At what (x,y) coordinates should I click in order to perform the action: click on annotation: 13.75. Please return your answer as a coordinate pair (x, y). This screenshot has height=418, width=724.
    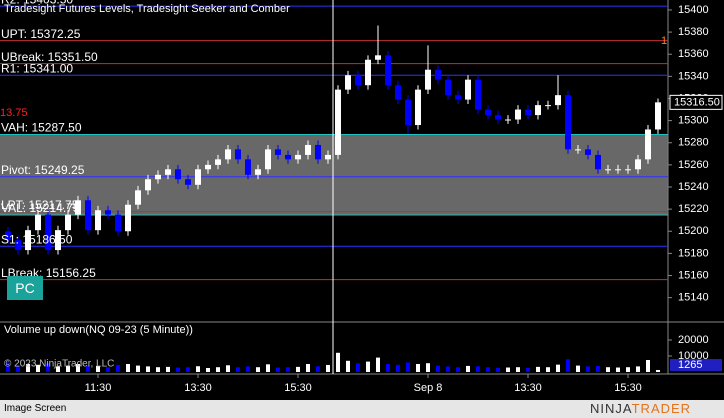
    Looking at the image, I should click on (14, 113).